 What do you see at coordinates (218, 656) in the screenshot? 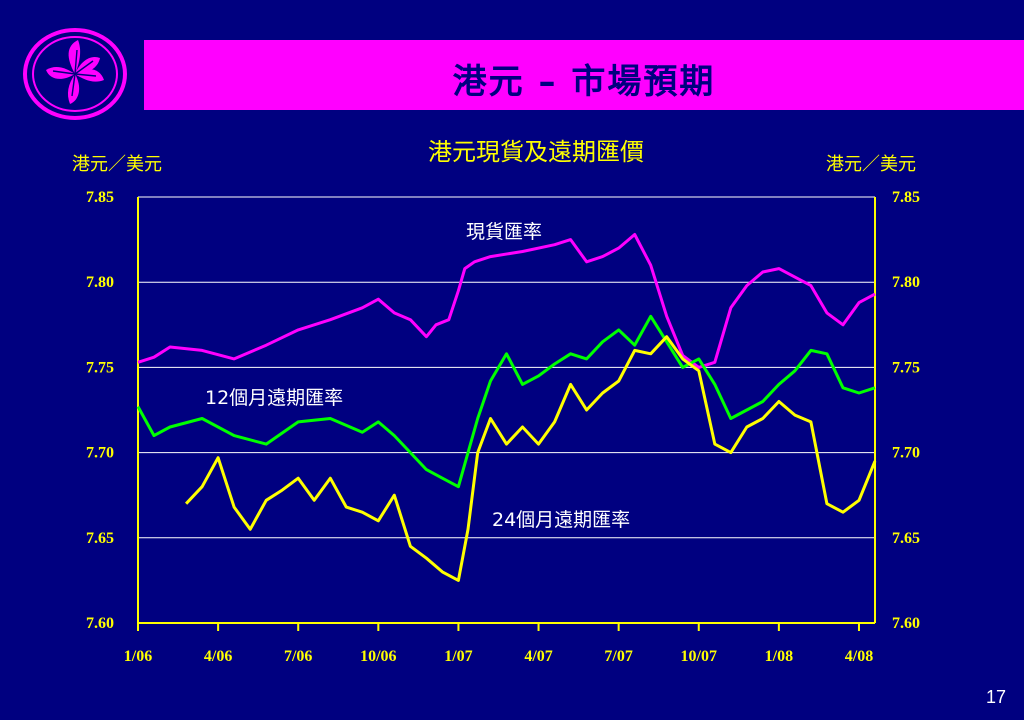
I see `x-tick-label: 4/06` at bounding box center [218, 656].